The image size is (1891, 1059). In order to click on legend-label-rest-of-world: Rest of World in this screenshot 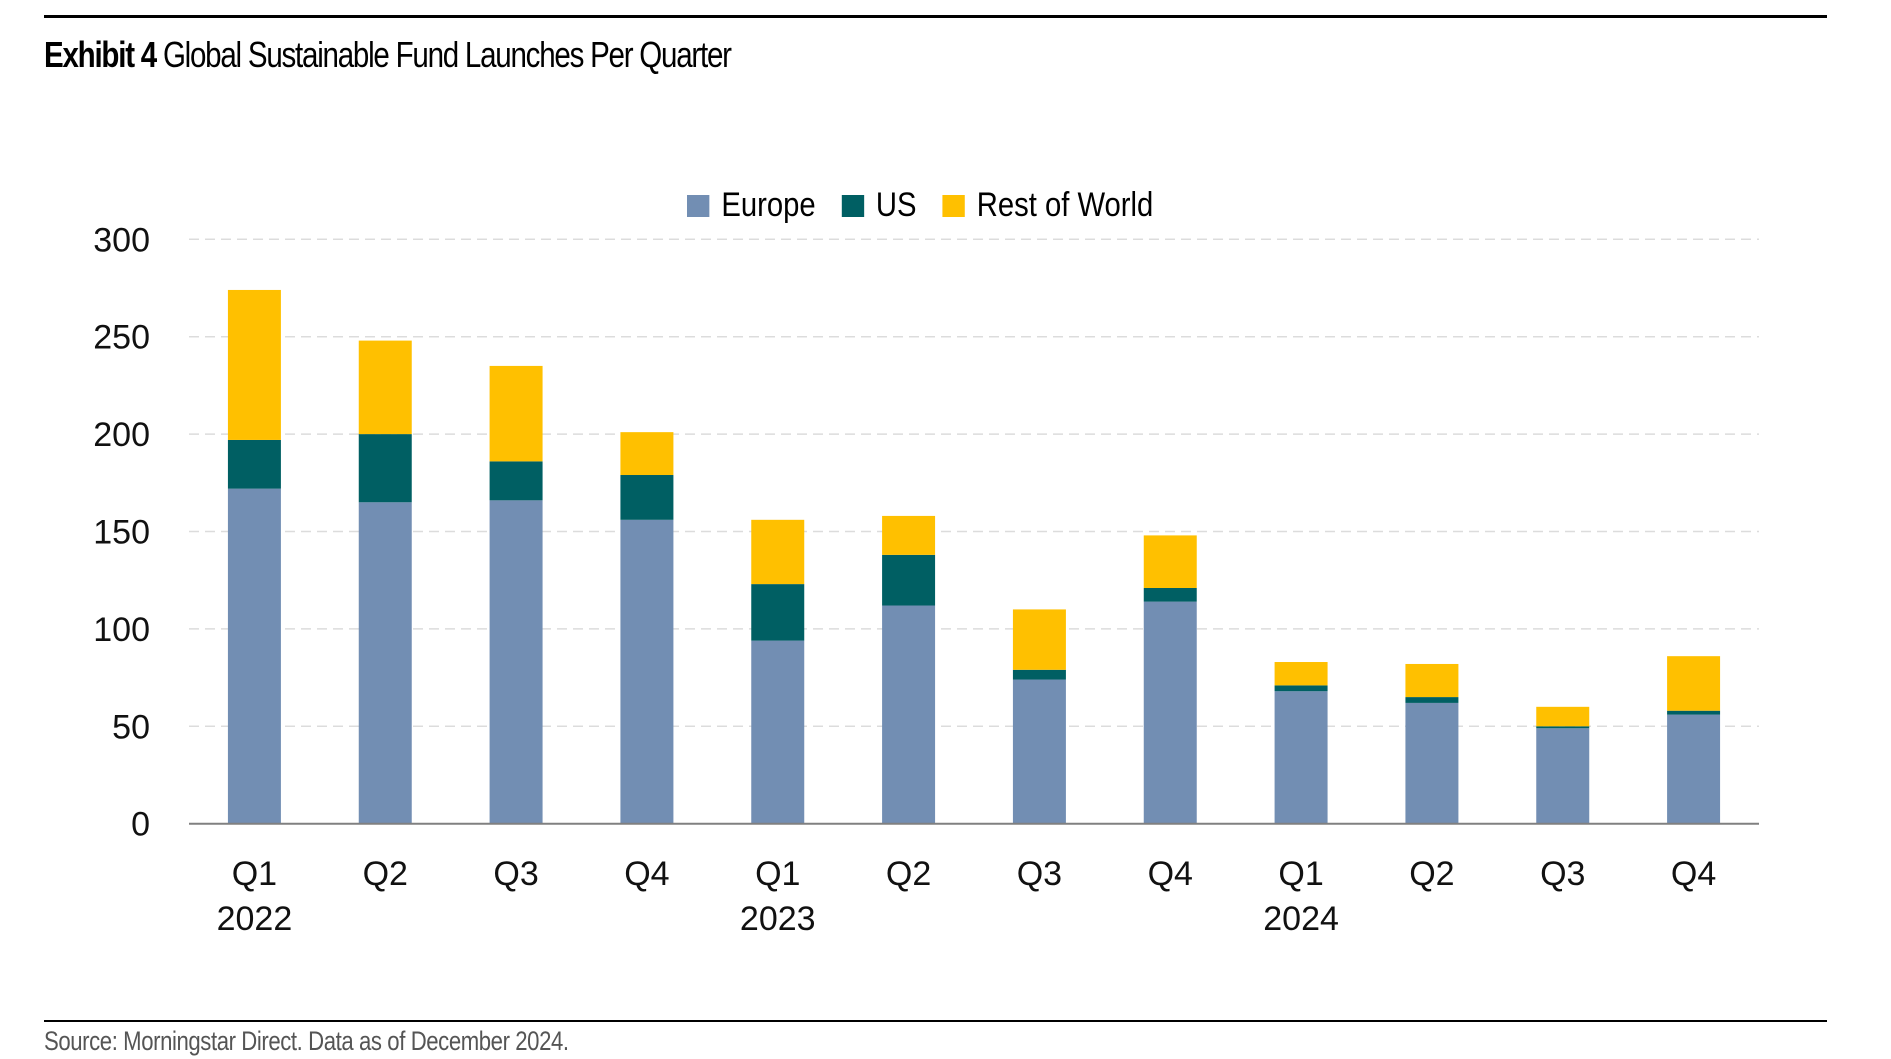, I will do `click(1065, 205)`.